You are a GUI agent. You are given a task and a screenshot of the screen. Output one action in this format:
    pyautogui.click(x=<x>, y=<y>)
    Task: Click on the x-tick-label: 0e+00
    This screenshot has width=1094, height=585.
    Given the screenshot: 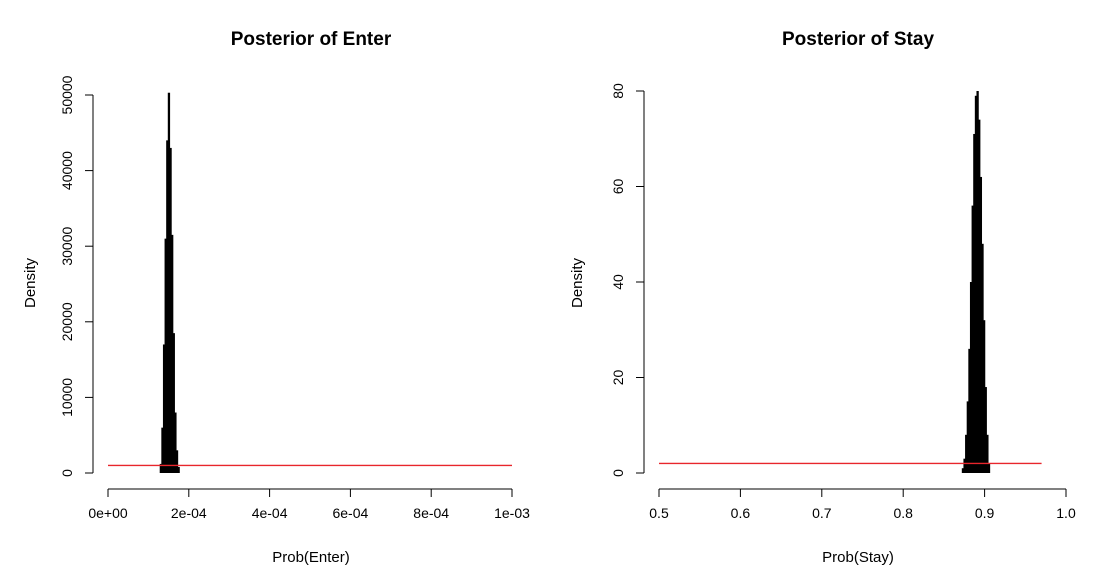 What is the action you would take?
    pyautogui.click(x=108, y=513)
    